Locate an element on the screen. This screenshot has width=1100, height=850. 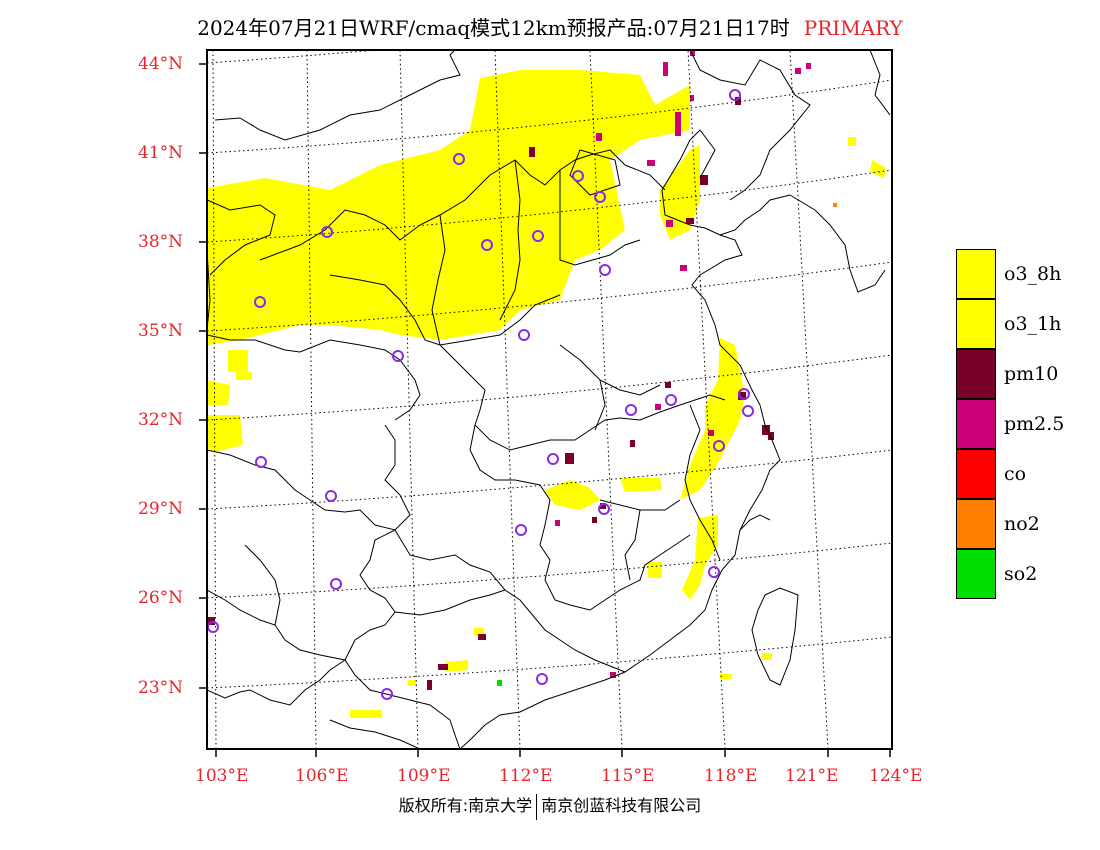
lon-label: 112°E is located at coordinates (526, 776).